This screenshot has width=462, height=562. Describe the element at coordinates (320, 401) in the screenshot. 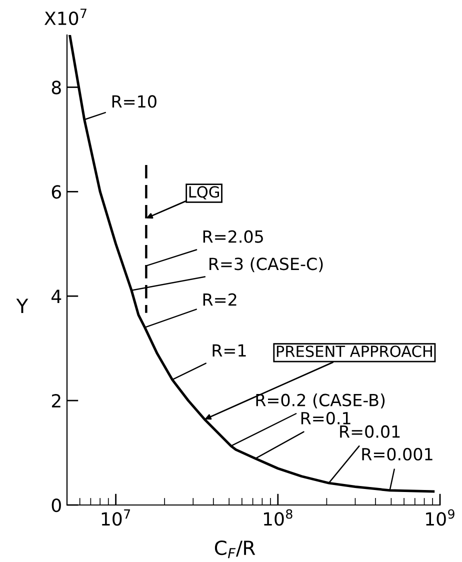

I see `annotation: R=0.2 (CASE-B)` at that location.